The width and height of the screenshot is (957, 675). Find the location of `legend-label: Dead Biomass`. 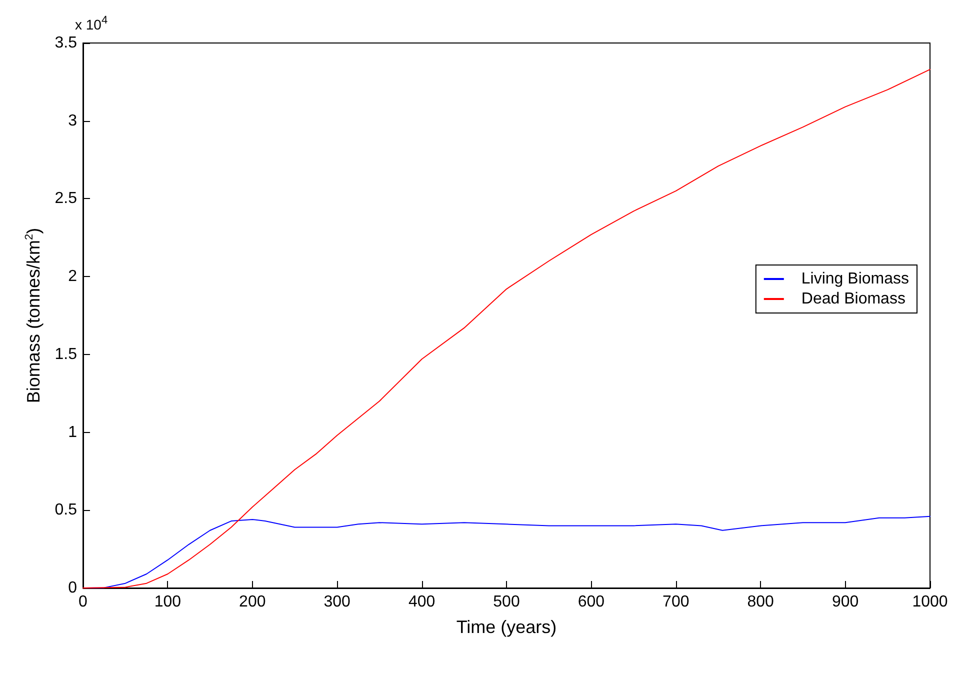

legend-label: Dead Biomass is located at coordinates (853, 299).